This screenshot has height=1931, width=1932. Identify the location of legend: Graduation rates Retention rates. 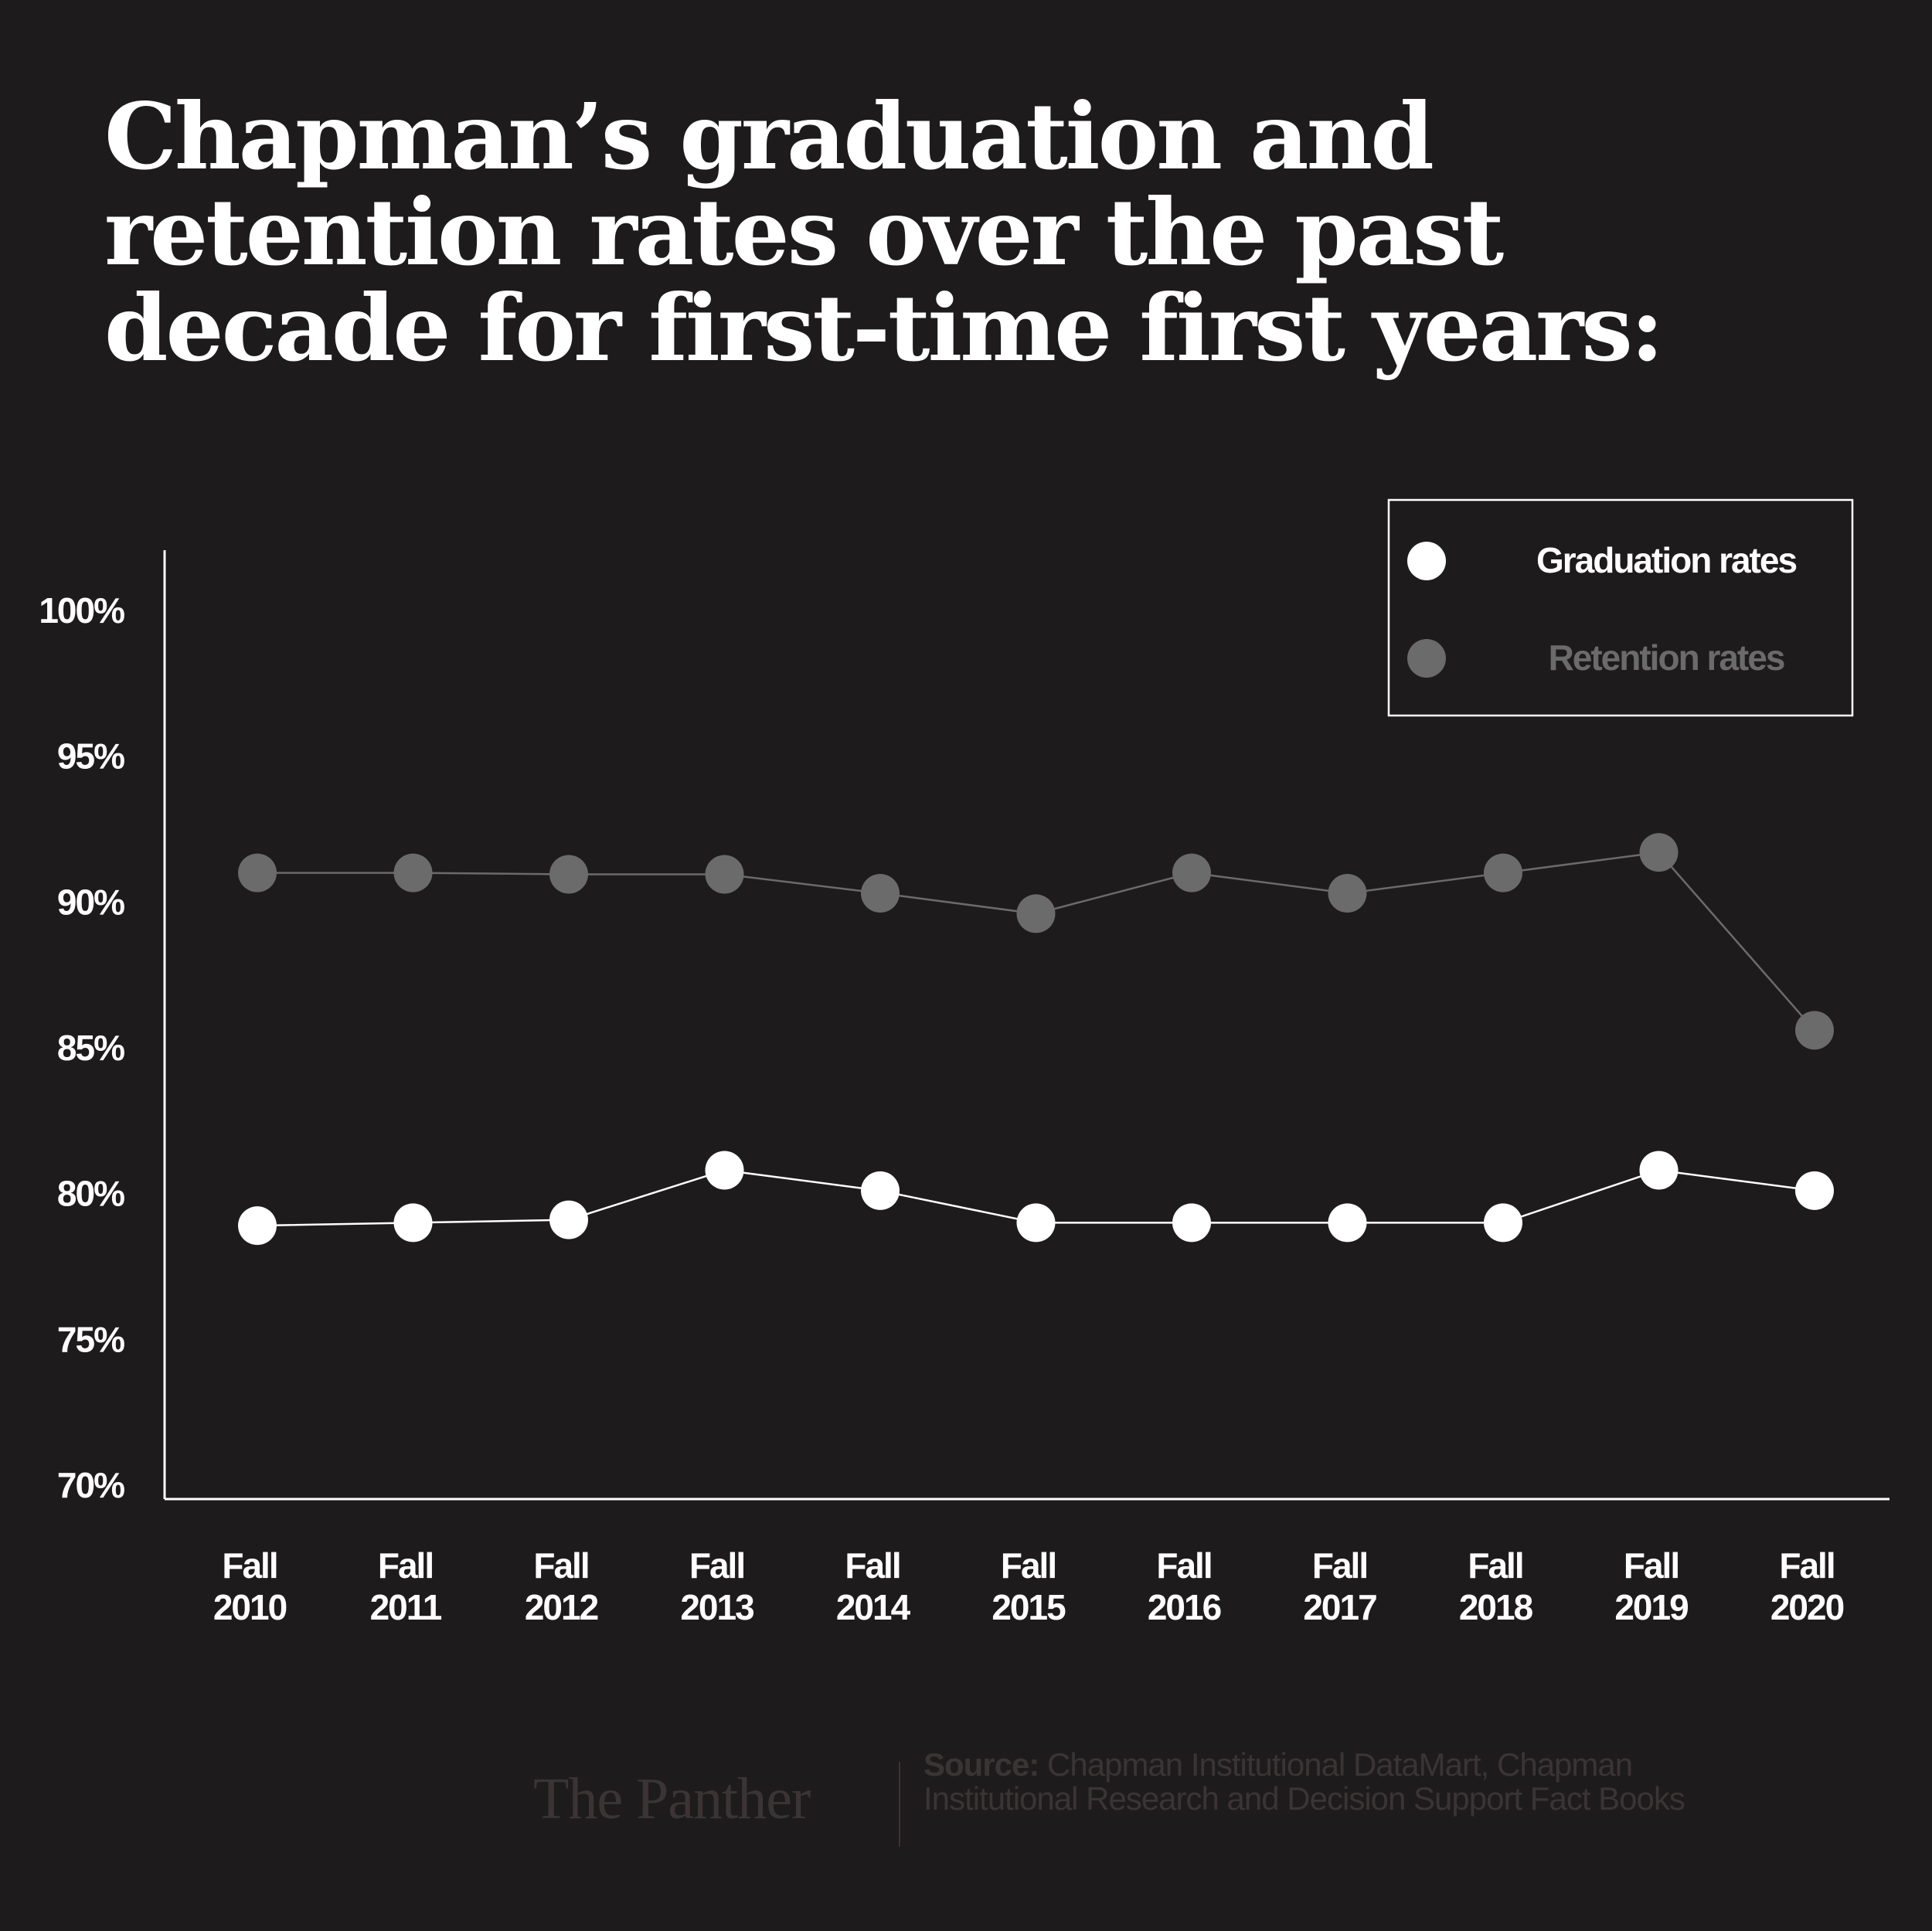
(1621, 607).